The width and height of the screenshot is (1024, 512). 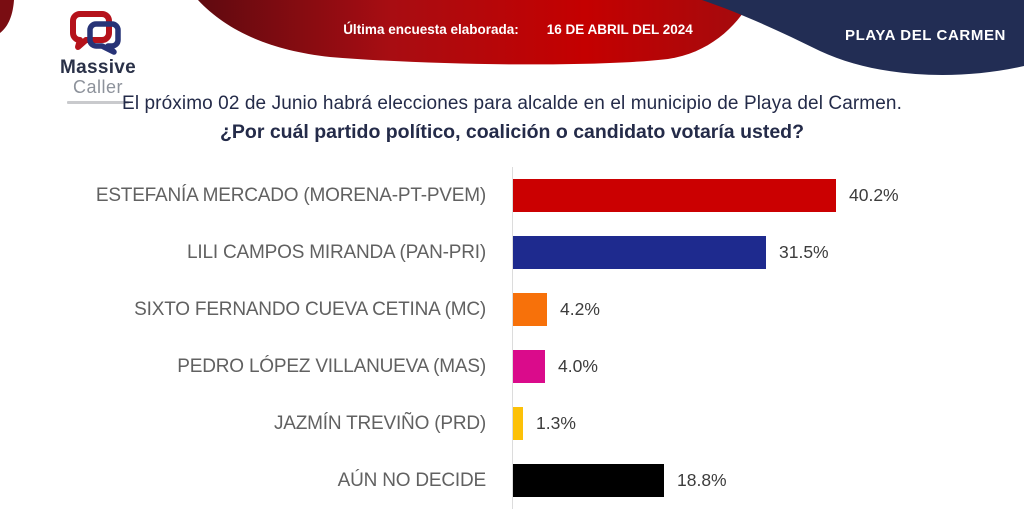 I want to click on bar-row: LILI CAMPOS MIRANDA (PAN-PRI) 31.5%, so click(x=512, y=252).